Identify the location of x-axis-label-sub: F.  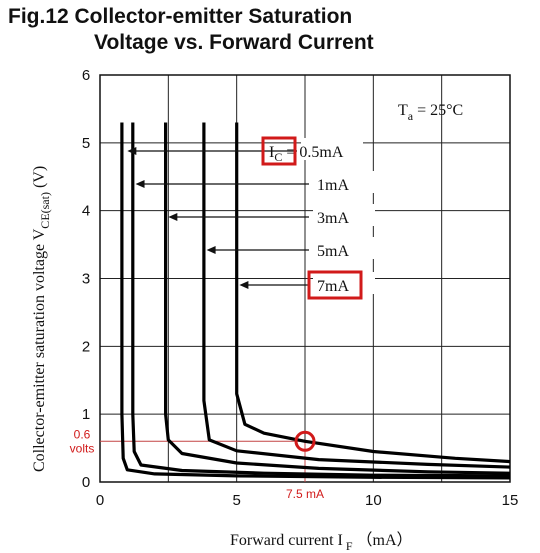
(348, 546).